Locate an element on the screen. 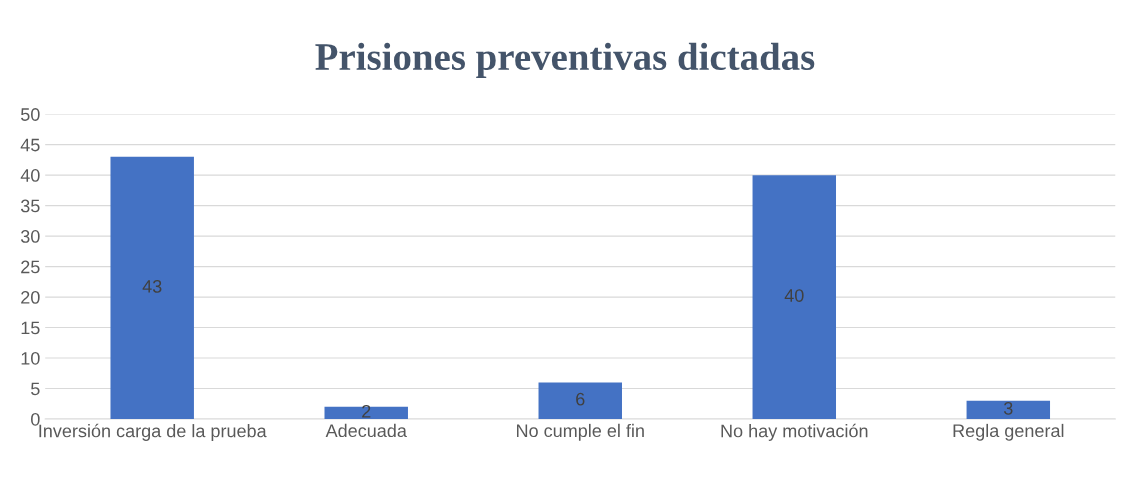  y-tick-label: 30 is located at coordinates (30, 236).